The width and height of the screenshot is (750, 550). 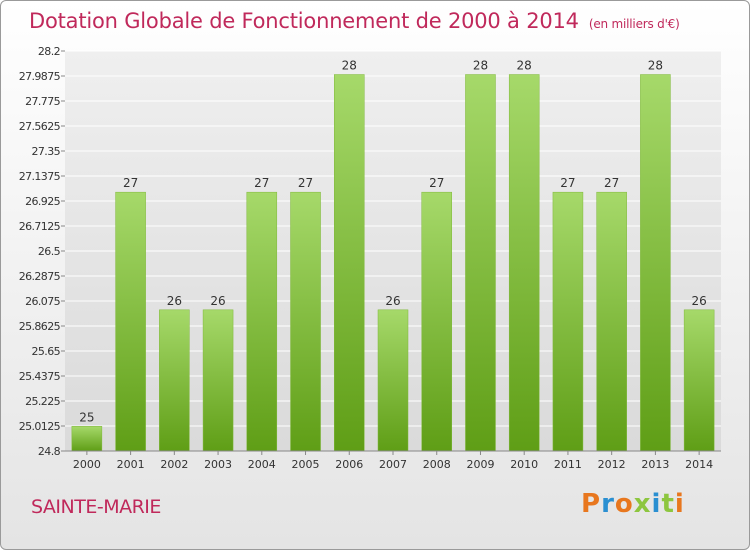 I want to click on x-tick-label: 2014, so click(x=699, y=464).